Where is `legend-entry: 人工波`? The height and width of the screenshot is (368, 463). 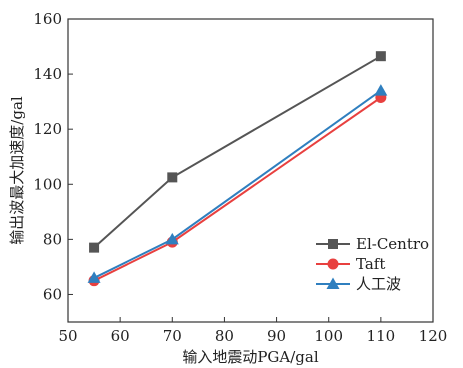 legend-entry: 人工波 is located at coordinates (358, 284).